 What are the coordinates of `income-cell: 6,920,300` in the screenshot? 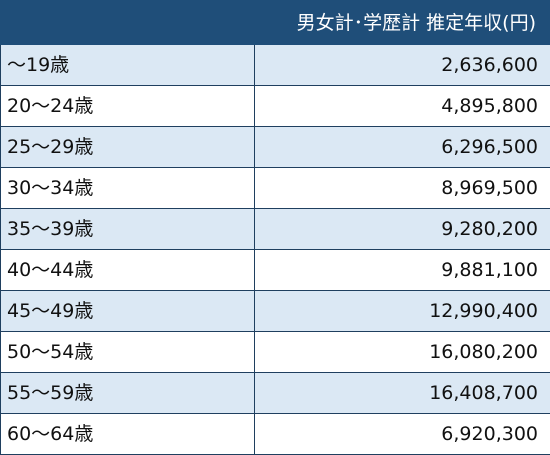 It's located at (402, 434).